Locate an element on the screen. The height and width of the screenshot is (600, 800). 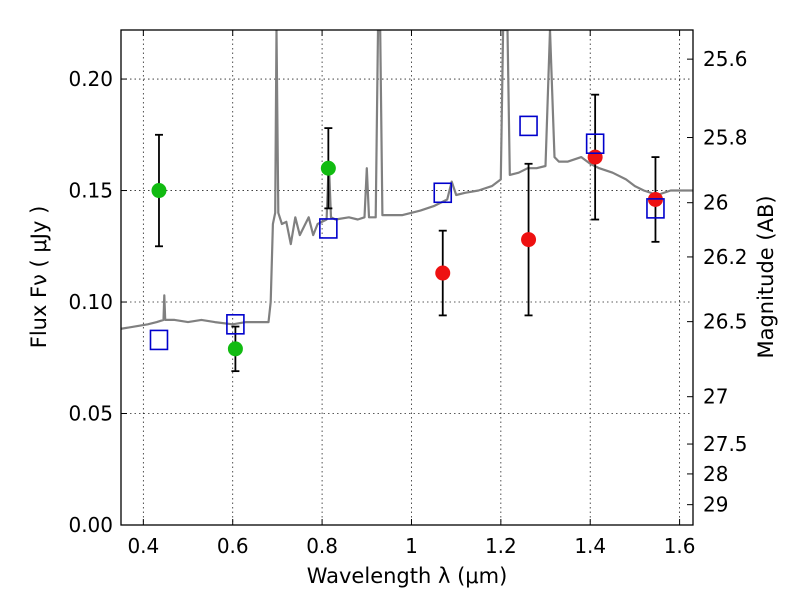
y2-axis-label: Magnitude (AB) is located at coordinates (766, 276).